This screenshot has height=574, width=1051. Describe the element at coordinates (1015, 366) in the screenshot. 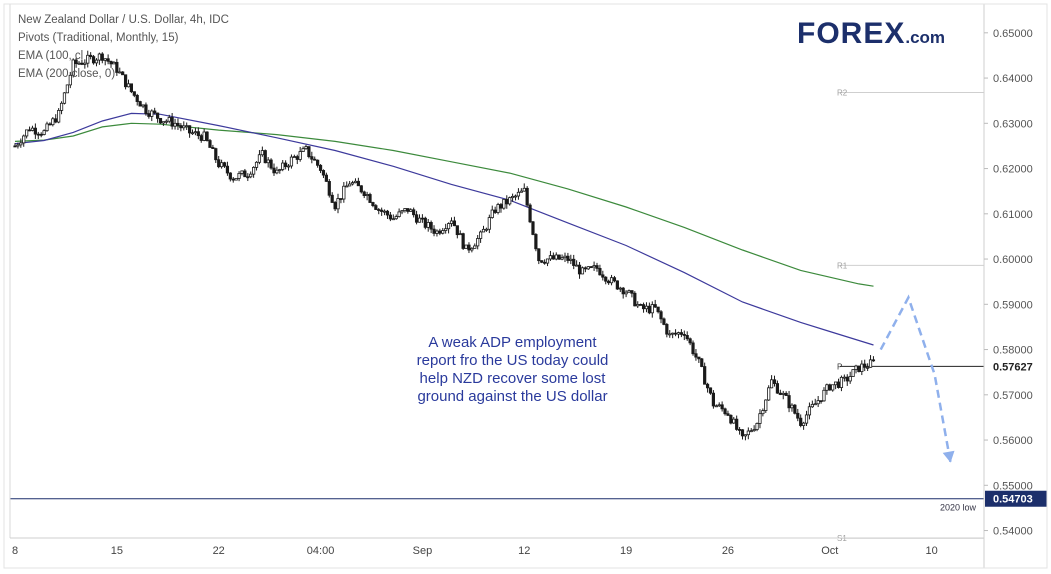

I see `current-price-box` at that location.